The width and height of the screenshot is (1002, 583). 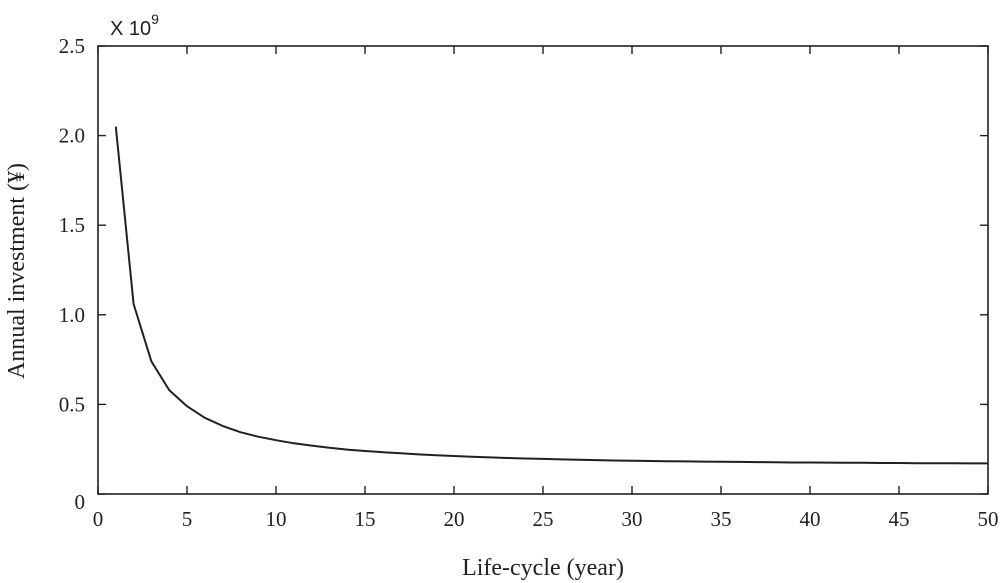 I want to click on x-tick-label: 15, so click(x=365, y=519).